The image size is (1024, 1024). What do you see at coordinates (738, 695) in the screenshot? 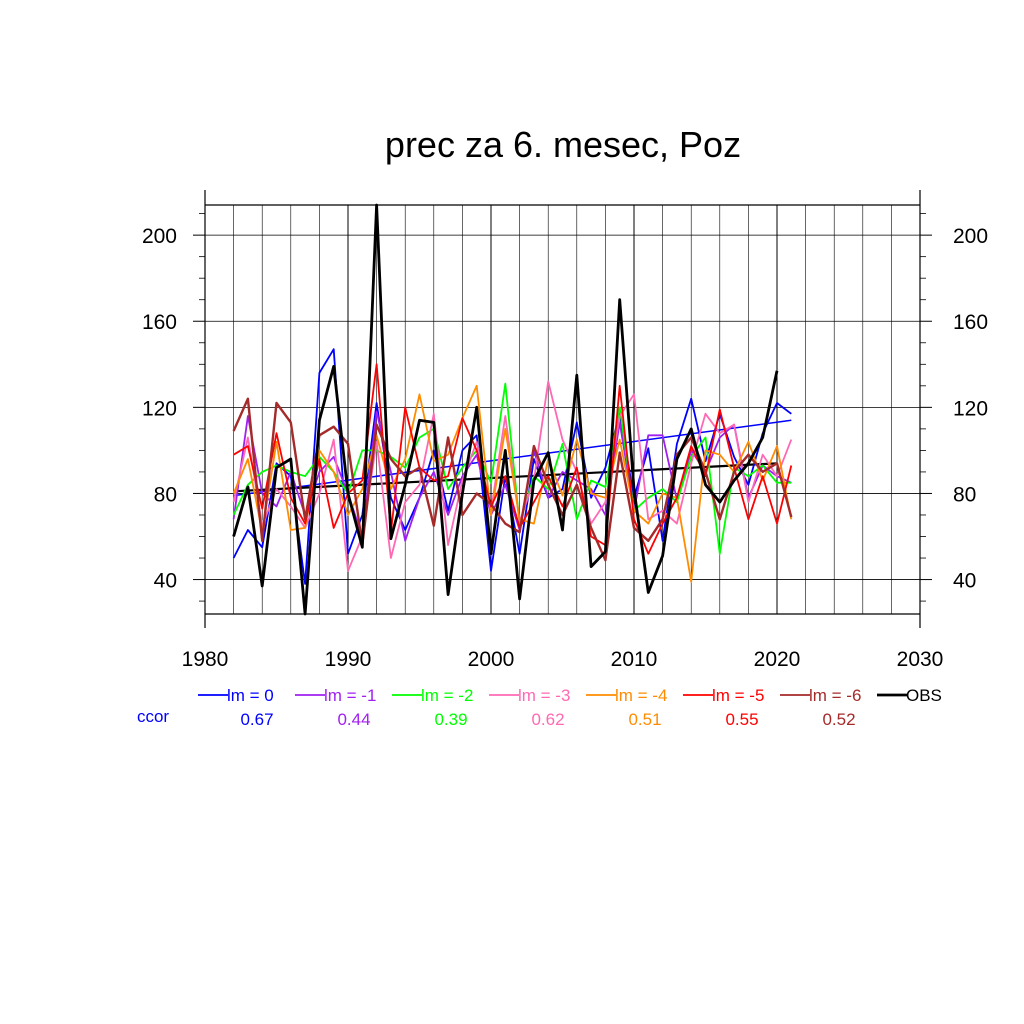
I see `legend-label-5: lm = -5` at bounding box center [738, 695].